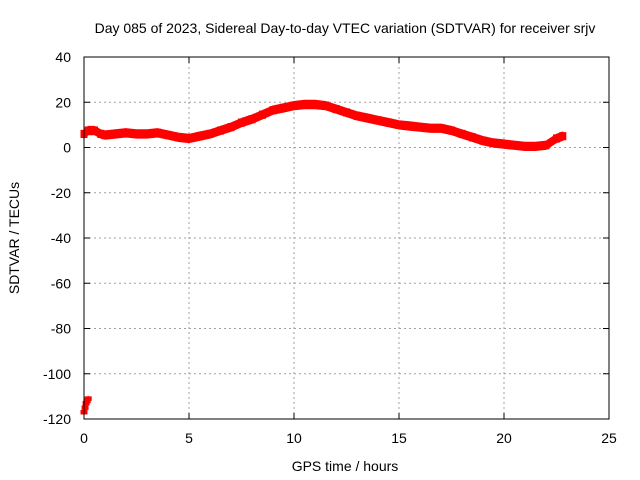 Image resolution: width=640 pixels, height=480 pixels. Describe the element at coordinates (609, 438) in the screenshot. I see `x-tick-label: 25` at that location.